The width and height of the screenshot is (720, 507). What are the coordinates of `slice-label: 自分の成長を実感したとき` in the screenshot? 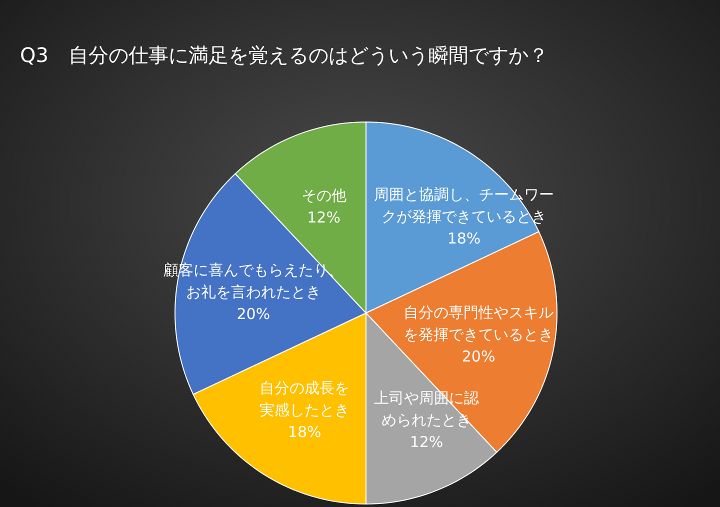 It's located at (305, 399).